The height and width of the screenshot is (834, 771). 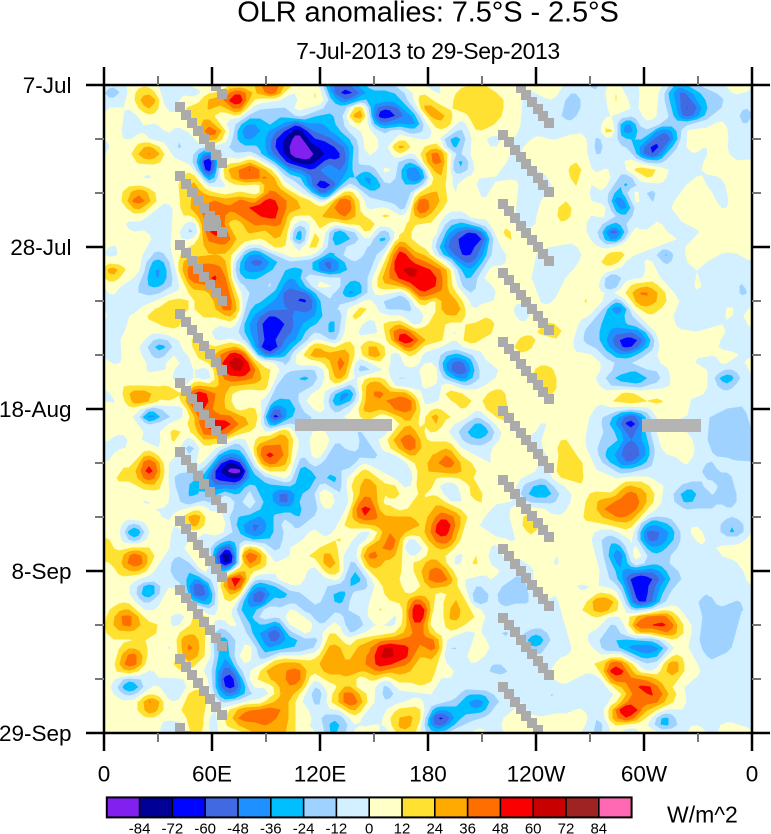 I want to click on svg-text: 12, so click(x=402, y=827).